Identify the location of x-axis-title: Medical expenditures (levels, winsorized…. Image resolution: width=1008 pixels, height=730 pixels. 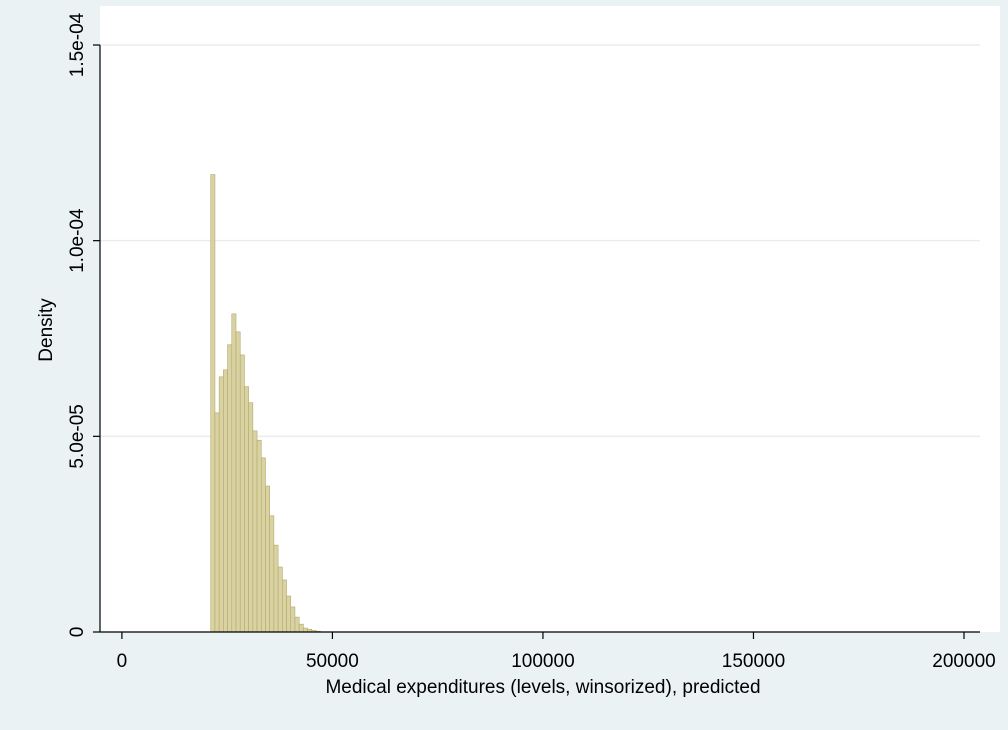
(542, 687).